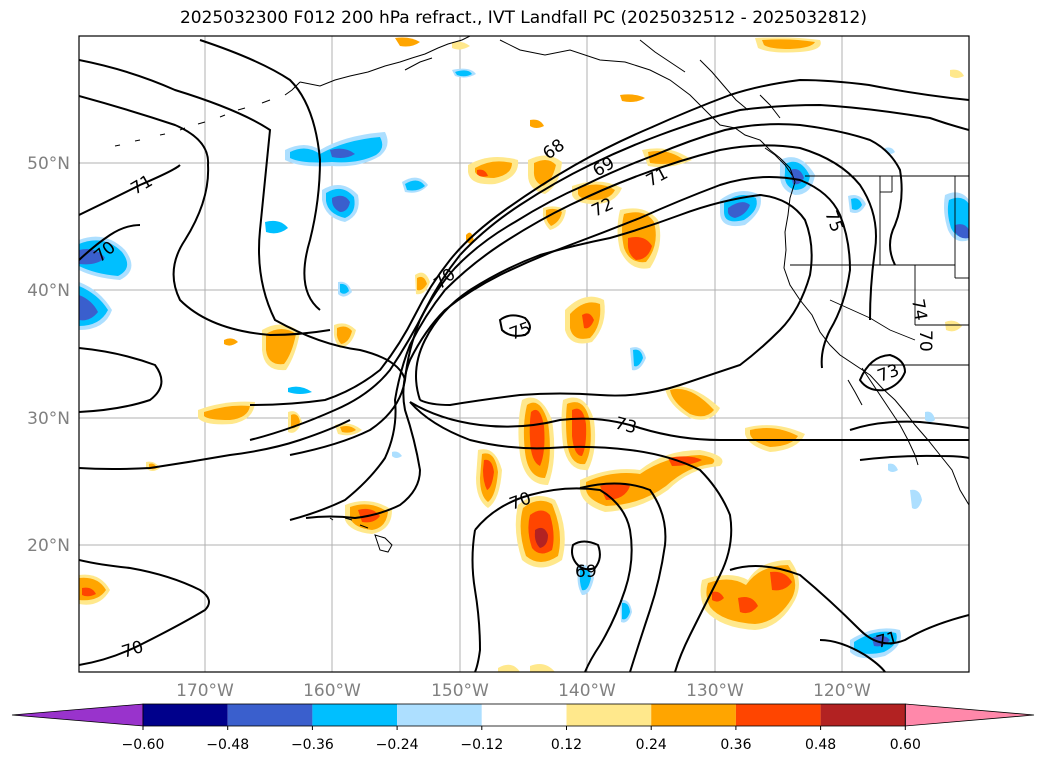 The width and height of the screenshot is (1047, 765). What do you see at coordinates (481, 745) in the screenshot?
I see `colorbar-tick-label: −0.12` at bounding box center [481, 745].